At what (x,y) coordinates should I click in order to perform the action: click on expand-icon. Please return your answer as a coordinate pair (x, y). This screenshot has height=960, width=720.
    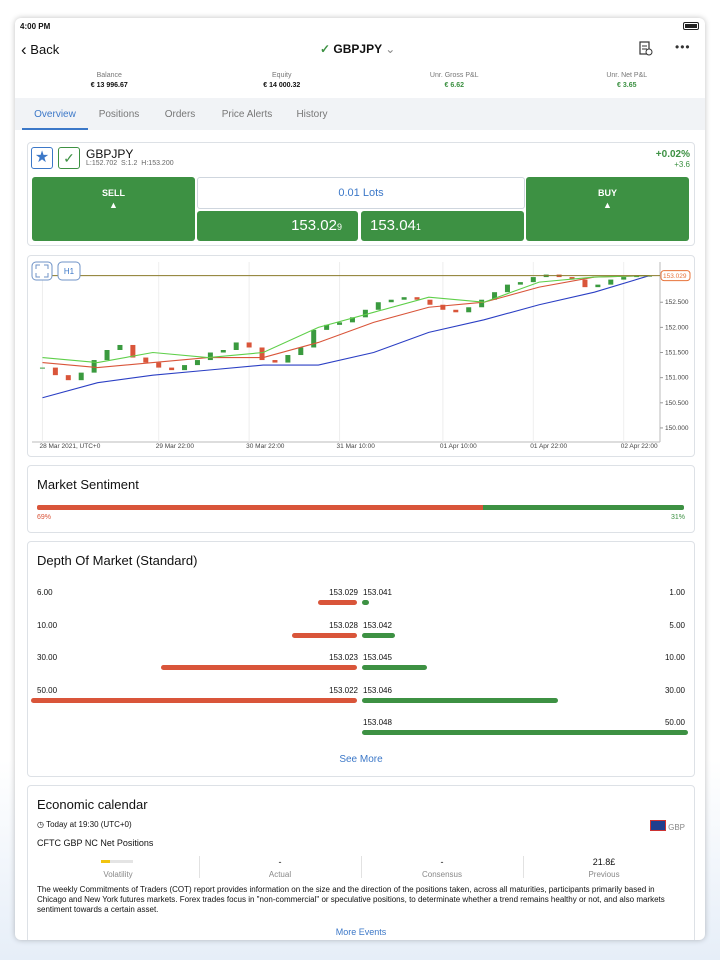
    Looking at the image, I should click on (42, 271).